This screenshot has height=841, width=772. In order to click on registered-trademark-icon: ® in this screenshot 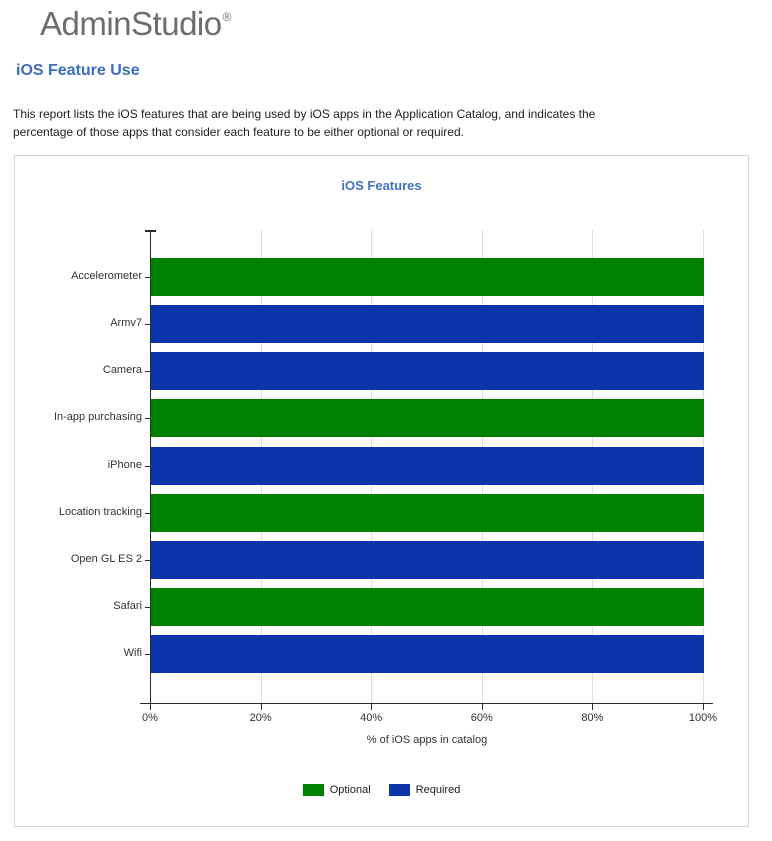, I will do `click(227, 17)`.